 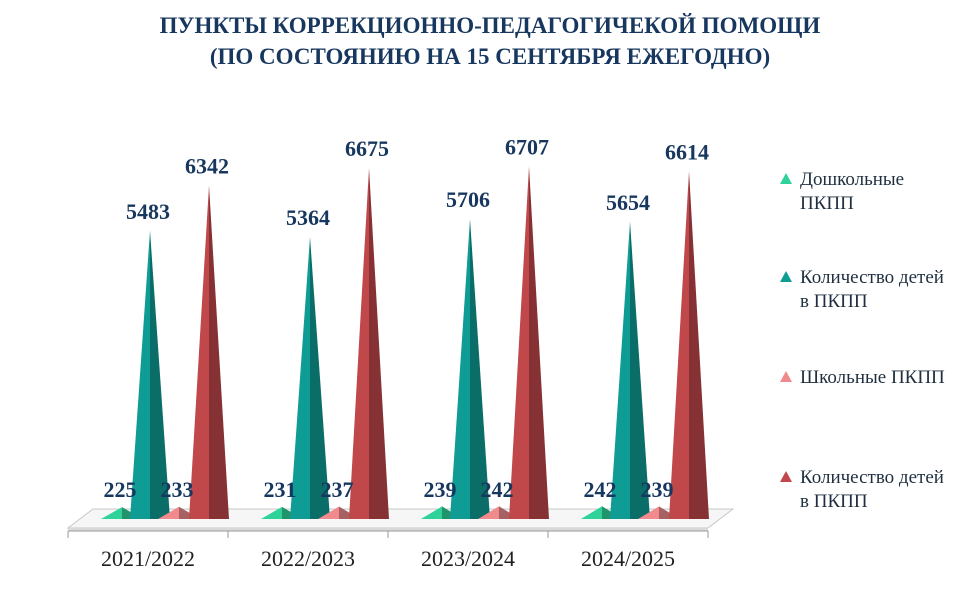 I want to click on data-label: 231, so click(x=280, y=489).